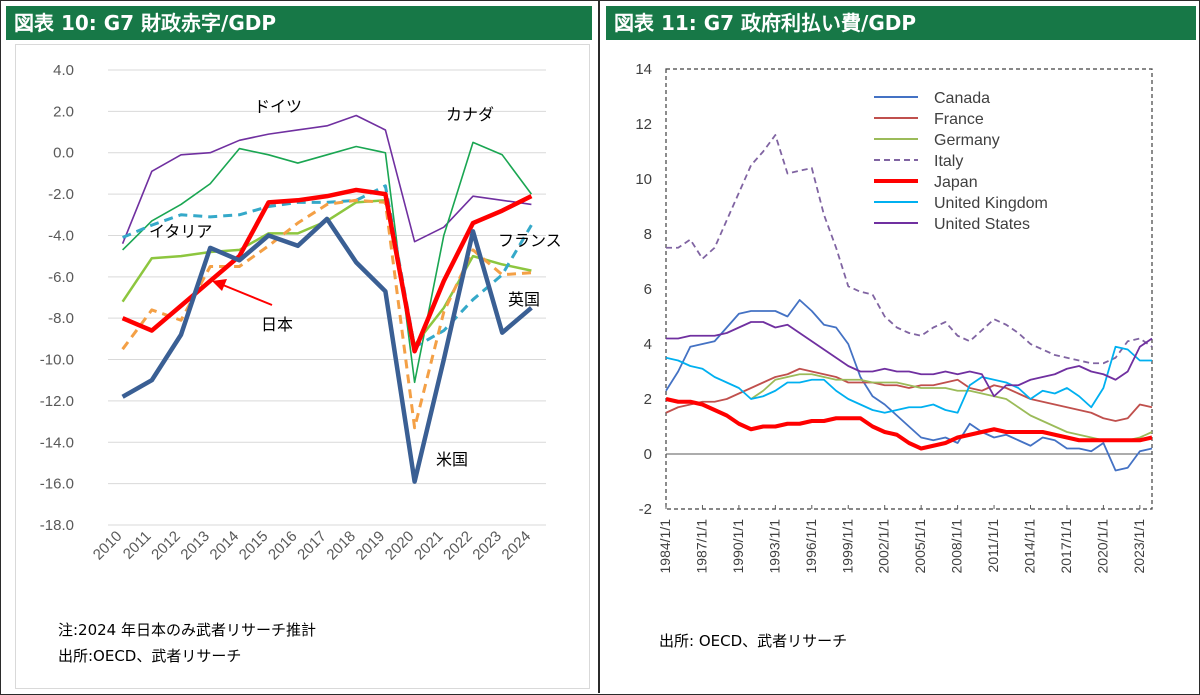 The image size is (1200, 695). Describe the element at coordinates (909, 249) in the screenshot. I see `series-line-italy` at that location.